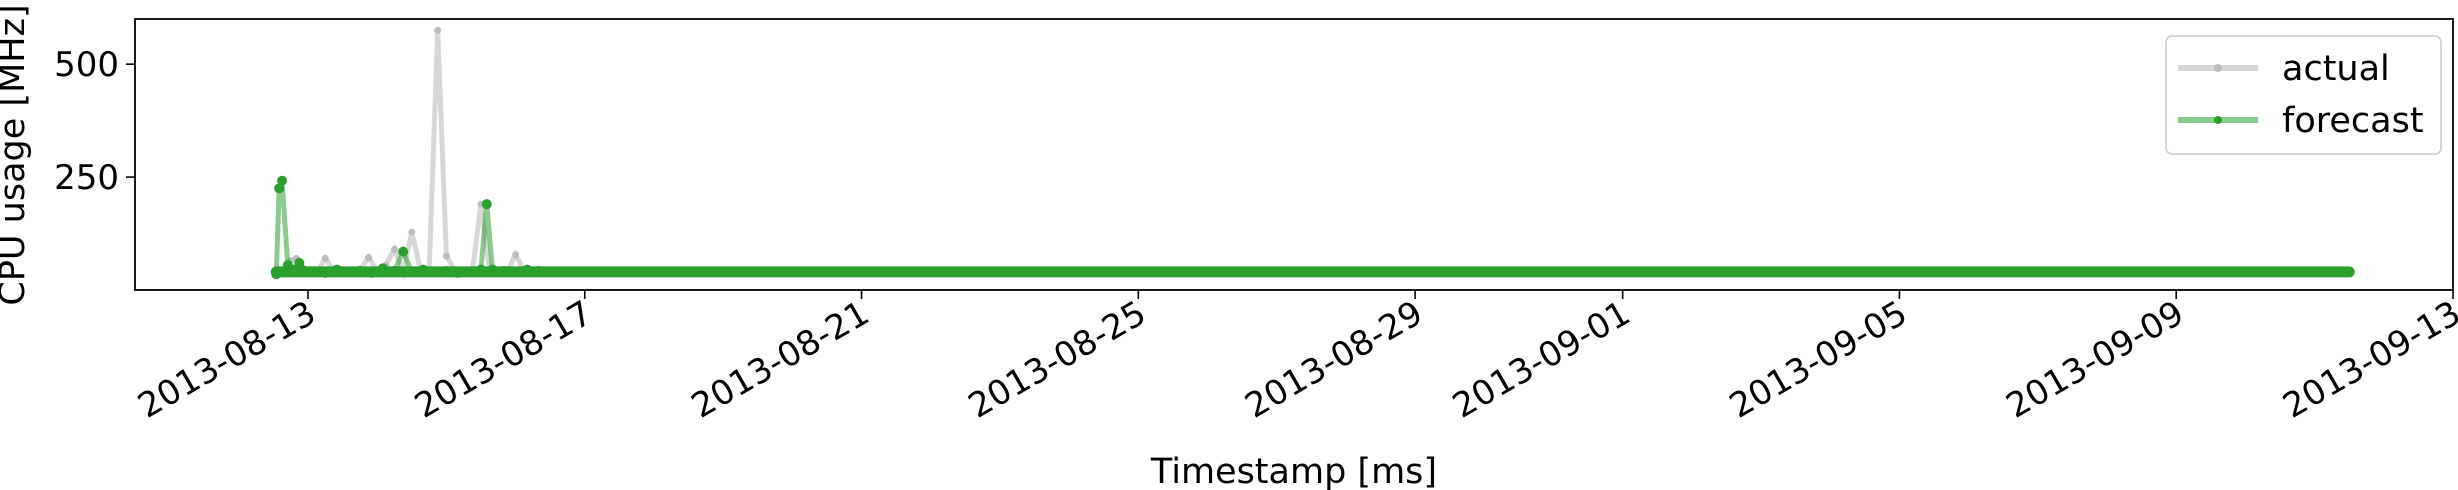 Image resolution: width=2458 pixels, height=490 pixels. I want to click on legend-item-actual: actual, so click(2284, 69).